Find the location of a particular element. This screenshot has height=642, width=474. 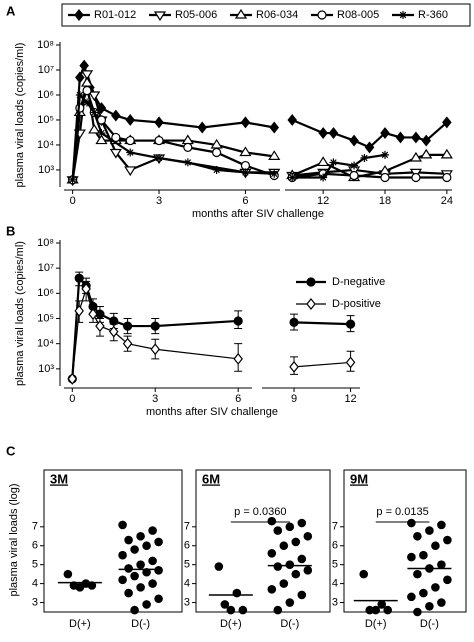

legend-label: R-360 is located at coordinates (433, 15).